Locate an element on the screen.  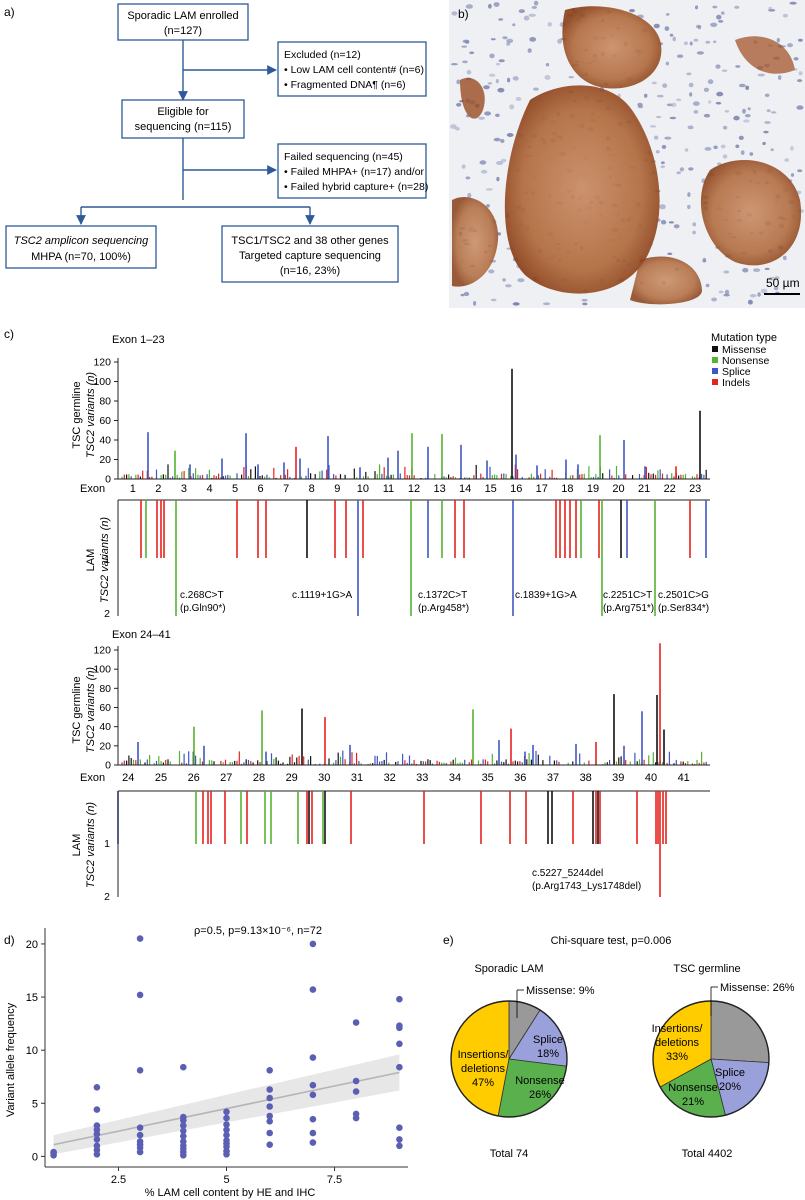
exon-label: 35 is located at coordinates (488, 778).